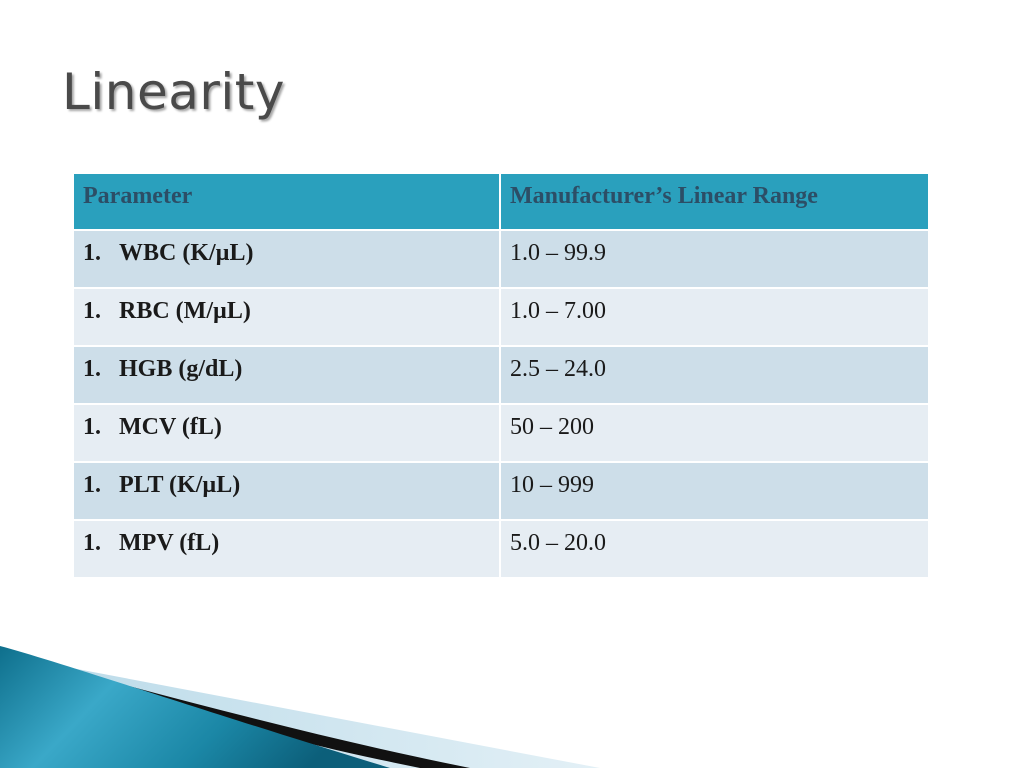 Image resolution: width=1024 pixels, height=768 pixels. What do you see at coordinates (286, 259) in the screenshot?
I see `parameter-cell: 1. WBC (K/µL)` at bounding box center [286, 259].